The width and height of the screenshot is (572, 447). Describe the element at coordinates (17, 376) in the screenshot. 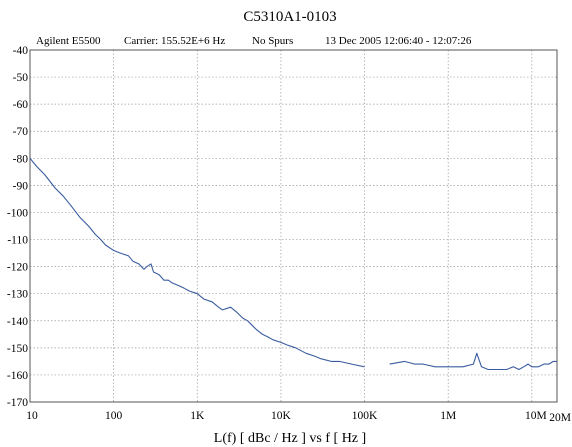

I see `y-tick-label: -160` at that location.